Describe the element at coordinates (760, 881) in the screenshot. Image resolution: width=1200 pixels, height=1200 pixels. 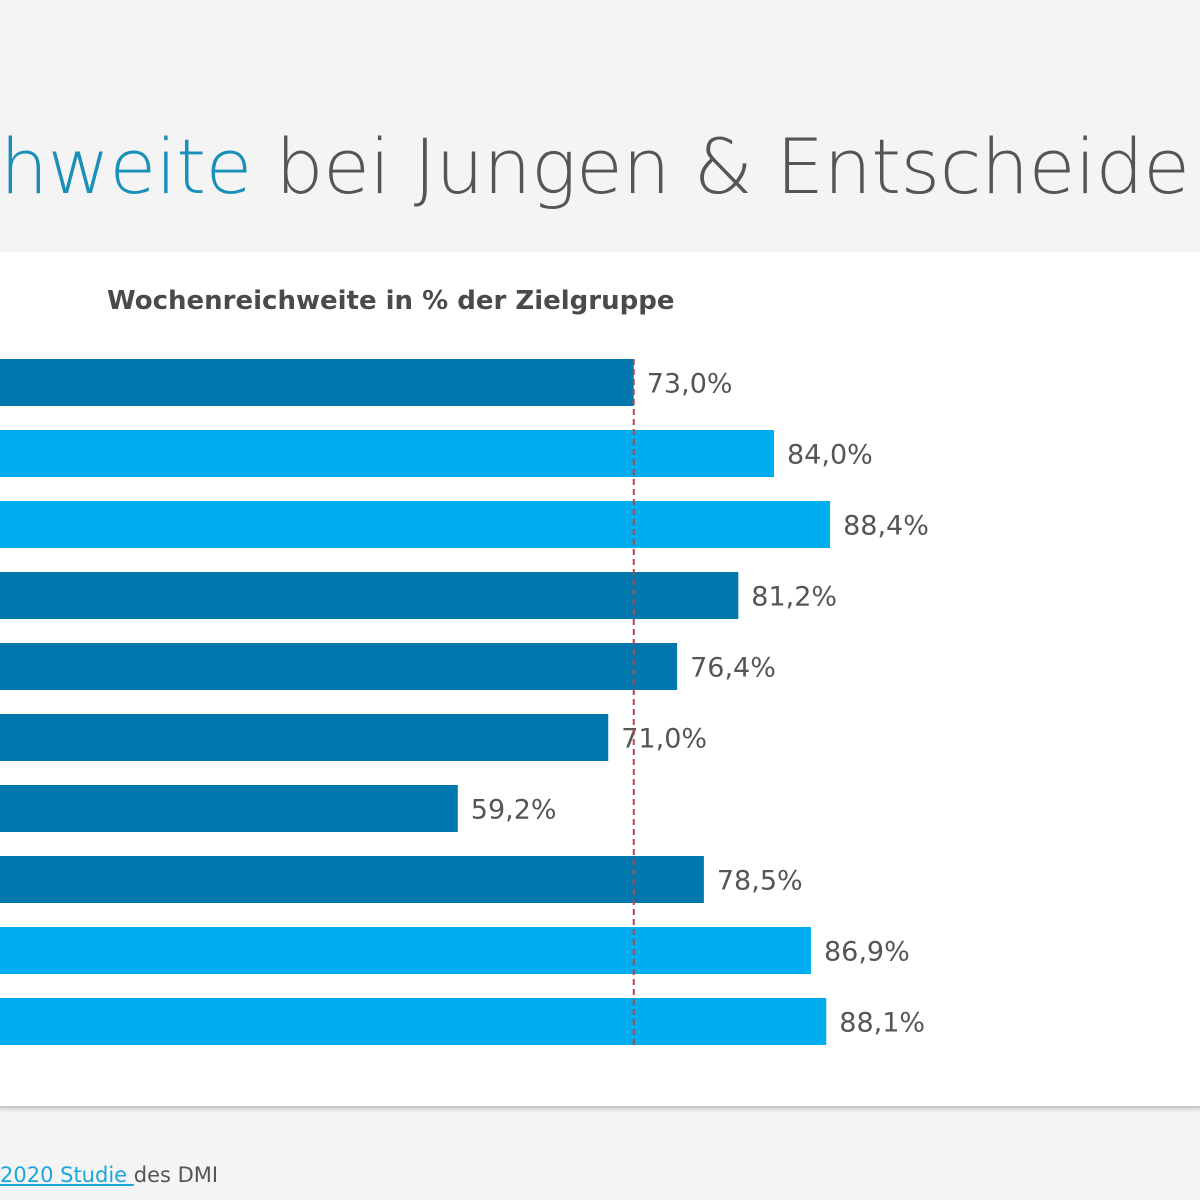
I see `bar-value-label-8: 78,5%` at that location.